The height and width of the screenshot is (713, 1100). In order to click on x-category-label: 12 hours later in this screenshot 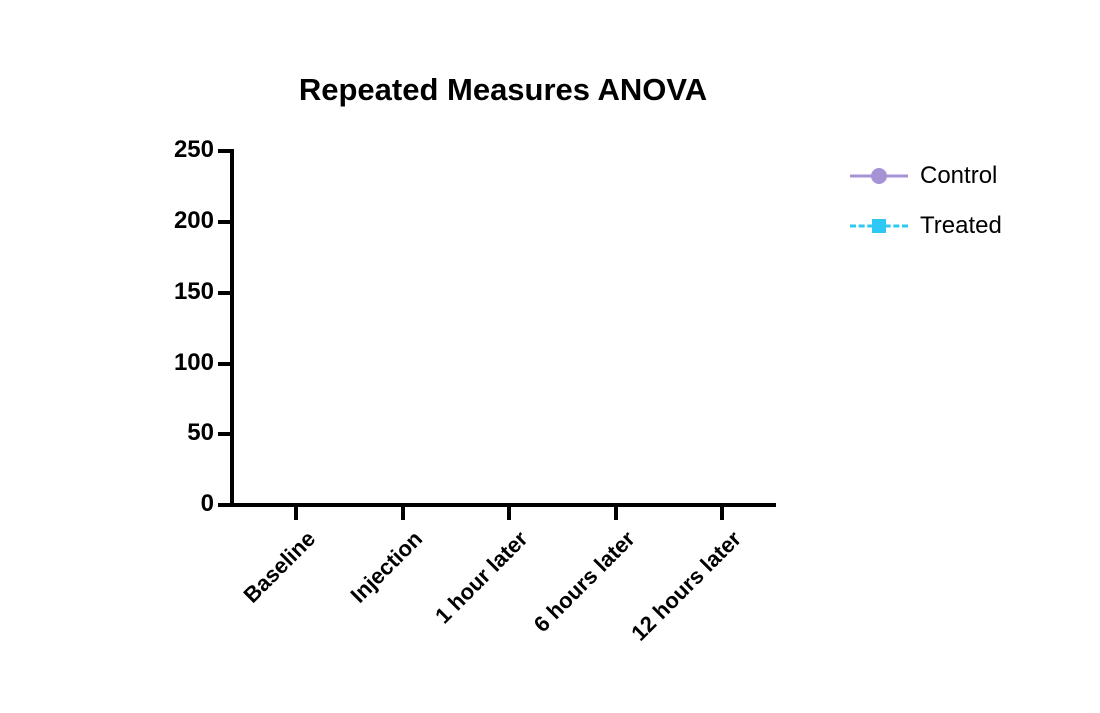, I will do `click(685, 586)`.